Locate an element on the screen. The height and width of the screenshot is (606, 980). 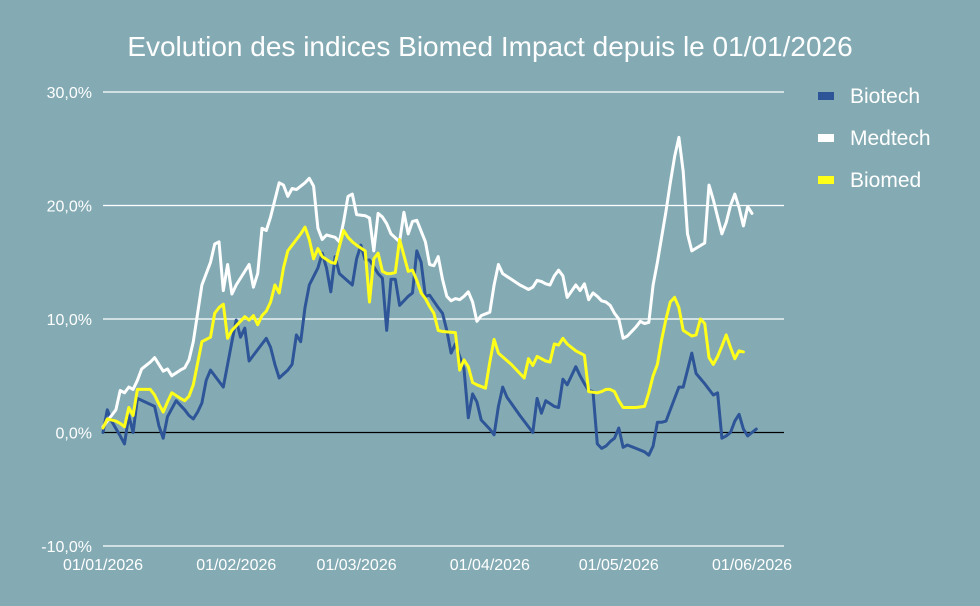
x-tick-label: 01/05/2026 is located at coordinates (619, 565).